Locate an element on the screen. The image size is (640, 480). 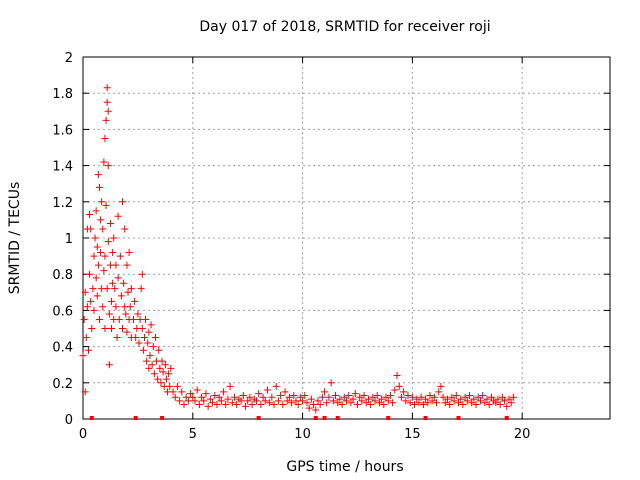
x-tick-label: 5 is located at coordinates (193, 434).